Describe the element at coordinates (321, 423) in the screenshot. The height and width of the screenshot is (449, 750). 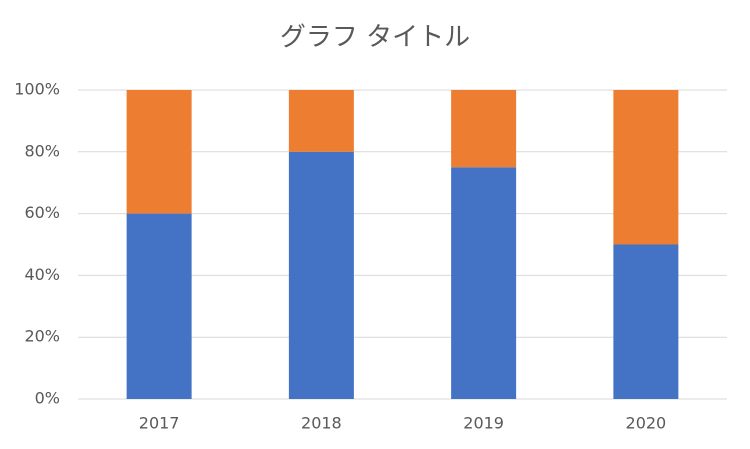
I see `x-tick-label: 2018` at that location.